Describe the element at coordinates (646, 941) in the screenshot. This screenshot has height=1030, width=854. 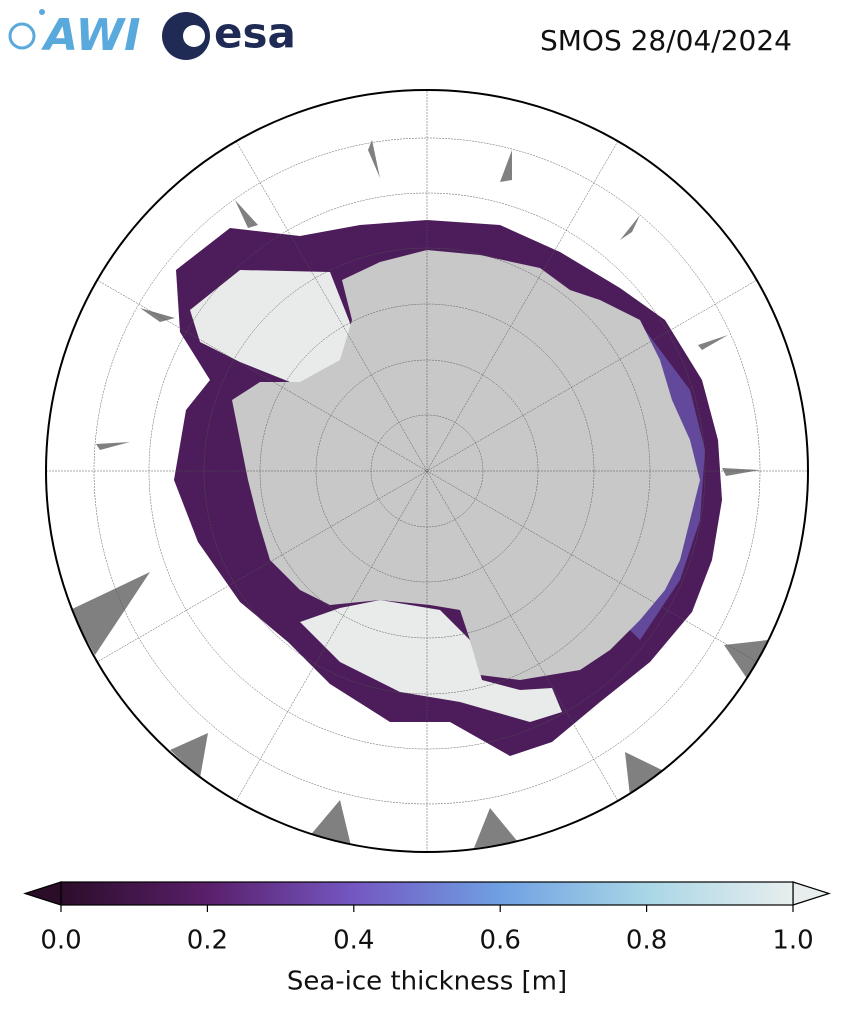
I see `colorbar-tick-label: 0.8` at that location.